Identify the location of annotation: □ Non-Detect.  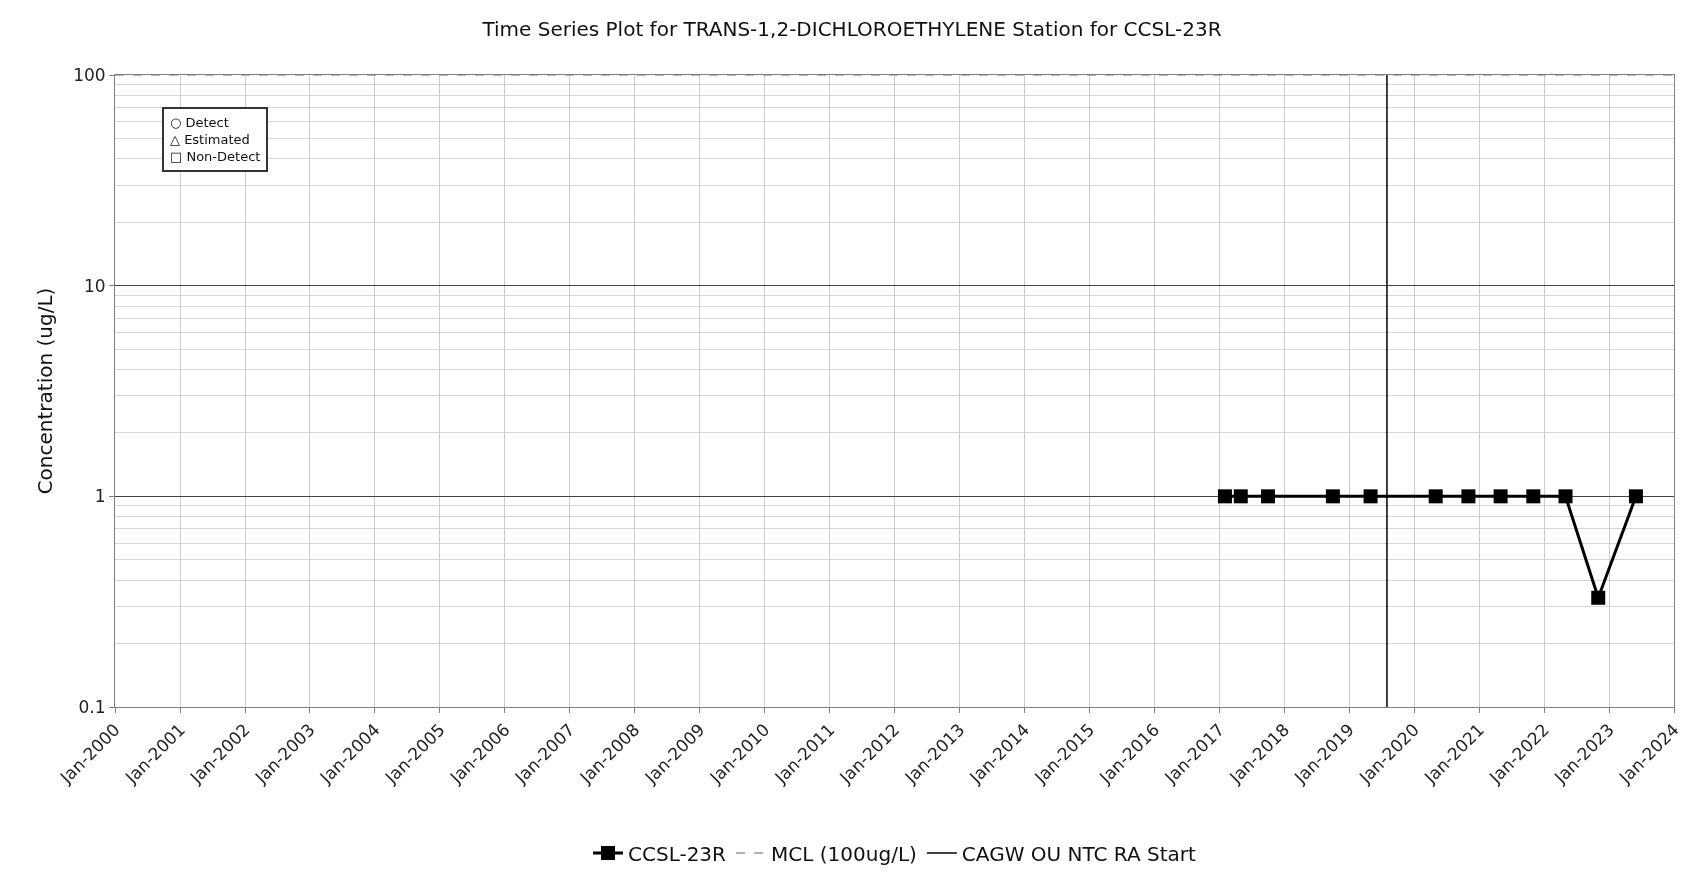
(215, 156).